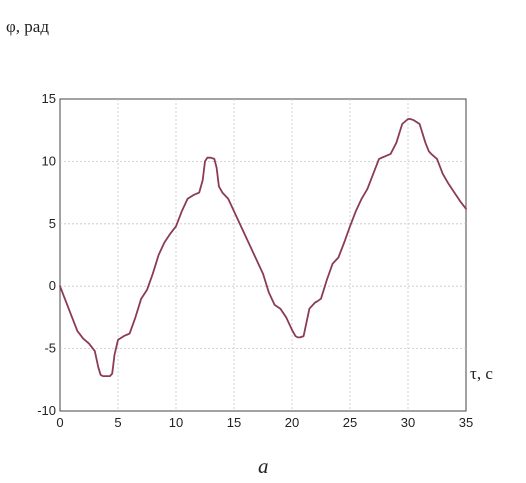  Describe the element at coordinates (49, 160) in the screenshot. I see `y-tick-label: 10` at that location.